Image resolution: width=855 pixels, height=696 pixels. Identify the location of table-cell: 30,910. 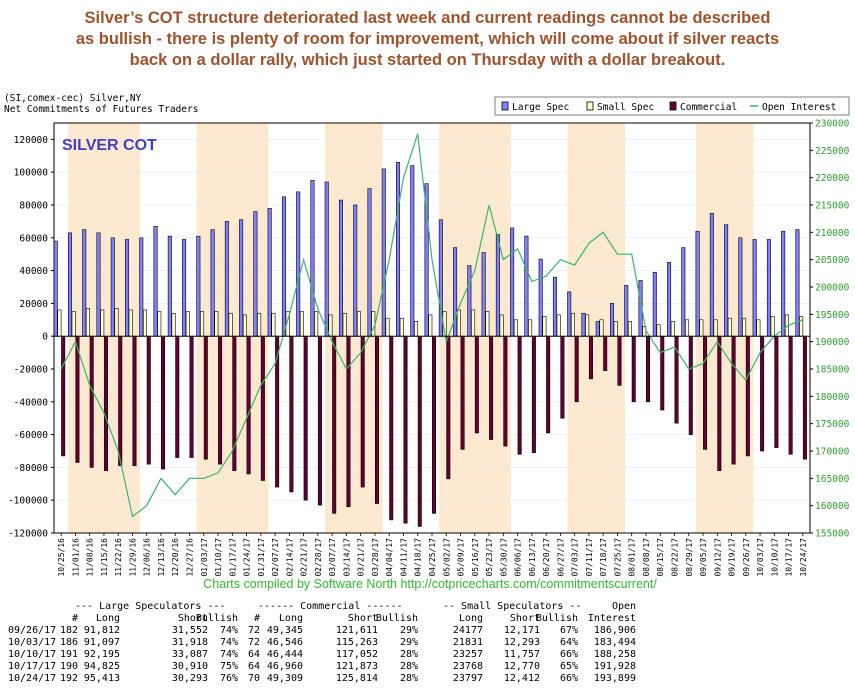
(189, 666).